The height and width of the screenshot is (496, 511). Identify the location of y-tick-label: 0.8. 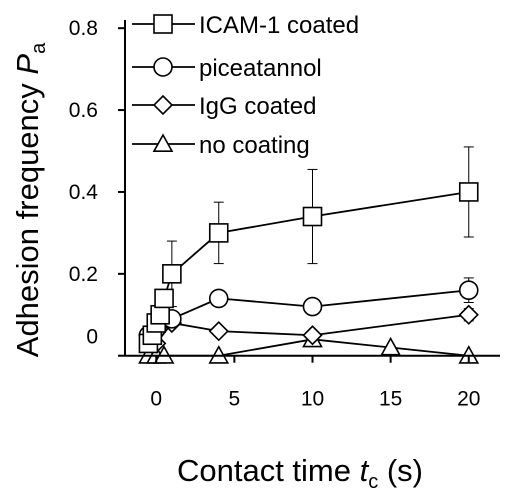
(83, 28).